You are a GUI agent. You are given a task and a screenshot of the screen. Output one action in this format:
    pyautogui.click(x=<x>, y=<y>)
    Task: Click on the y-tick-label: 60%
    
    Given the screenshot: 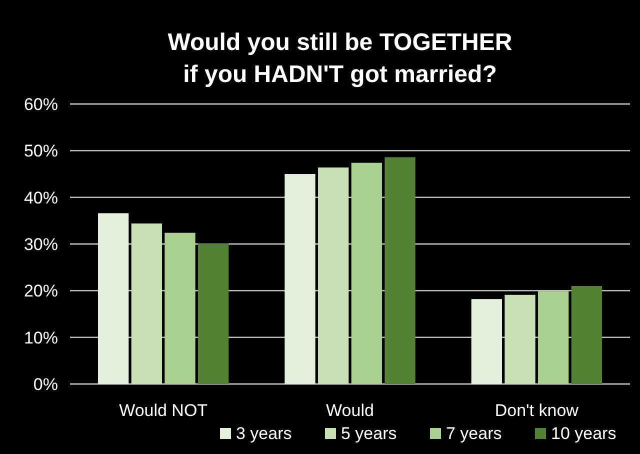 What is the action you would take?
    pyautogui.click(x=41, y=104)
    